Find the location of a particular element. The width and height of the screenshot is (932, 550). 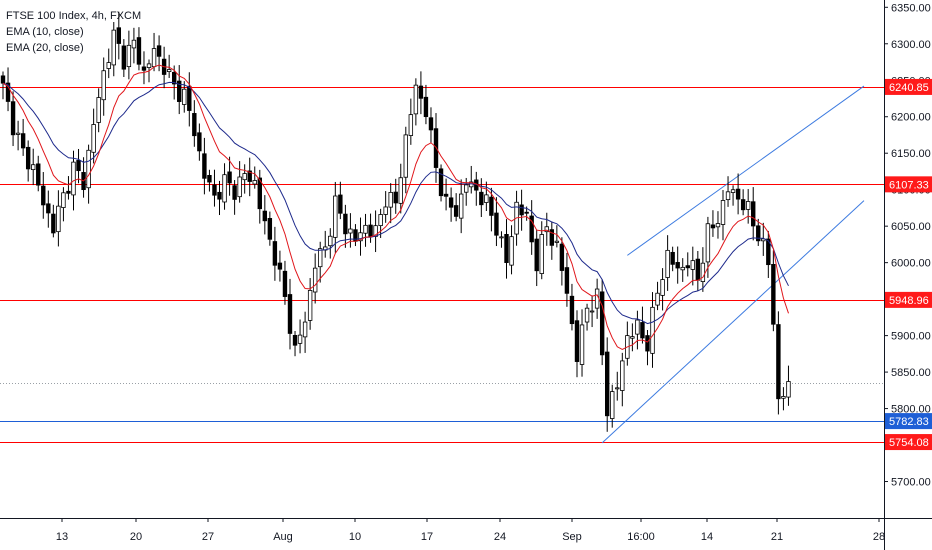

level-label-text: 6107.33 is located at coordinates (909, 185).